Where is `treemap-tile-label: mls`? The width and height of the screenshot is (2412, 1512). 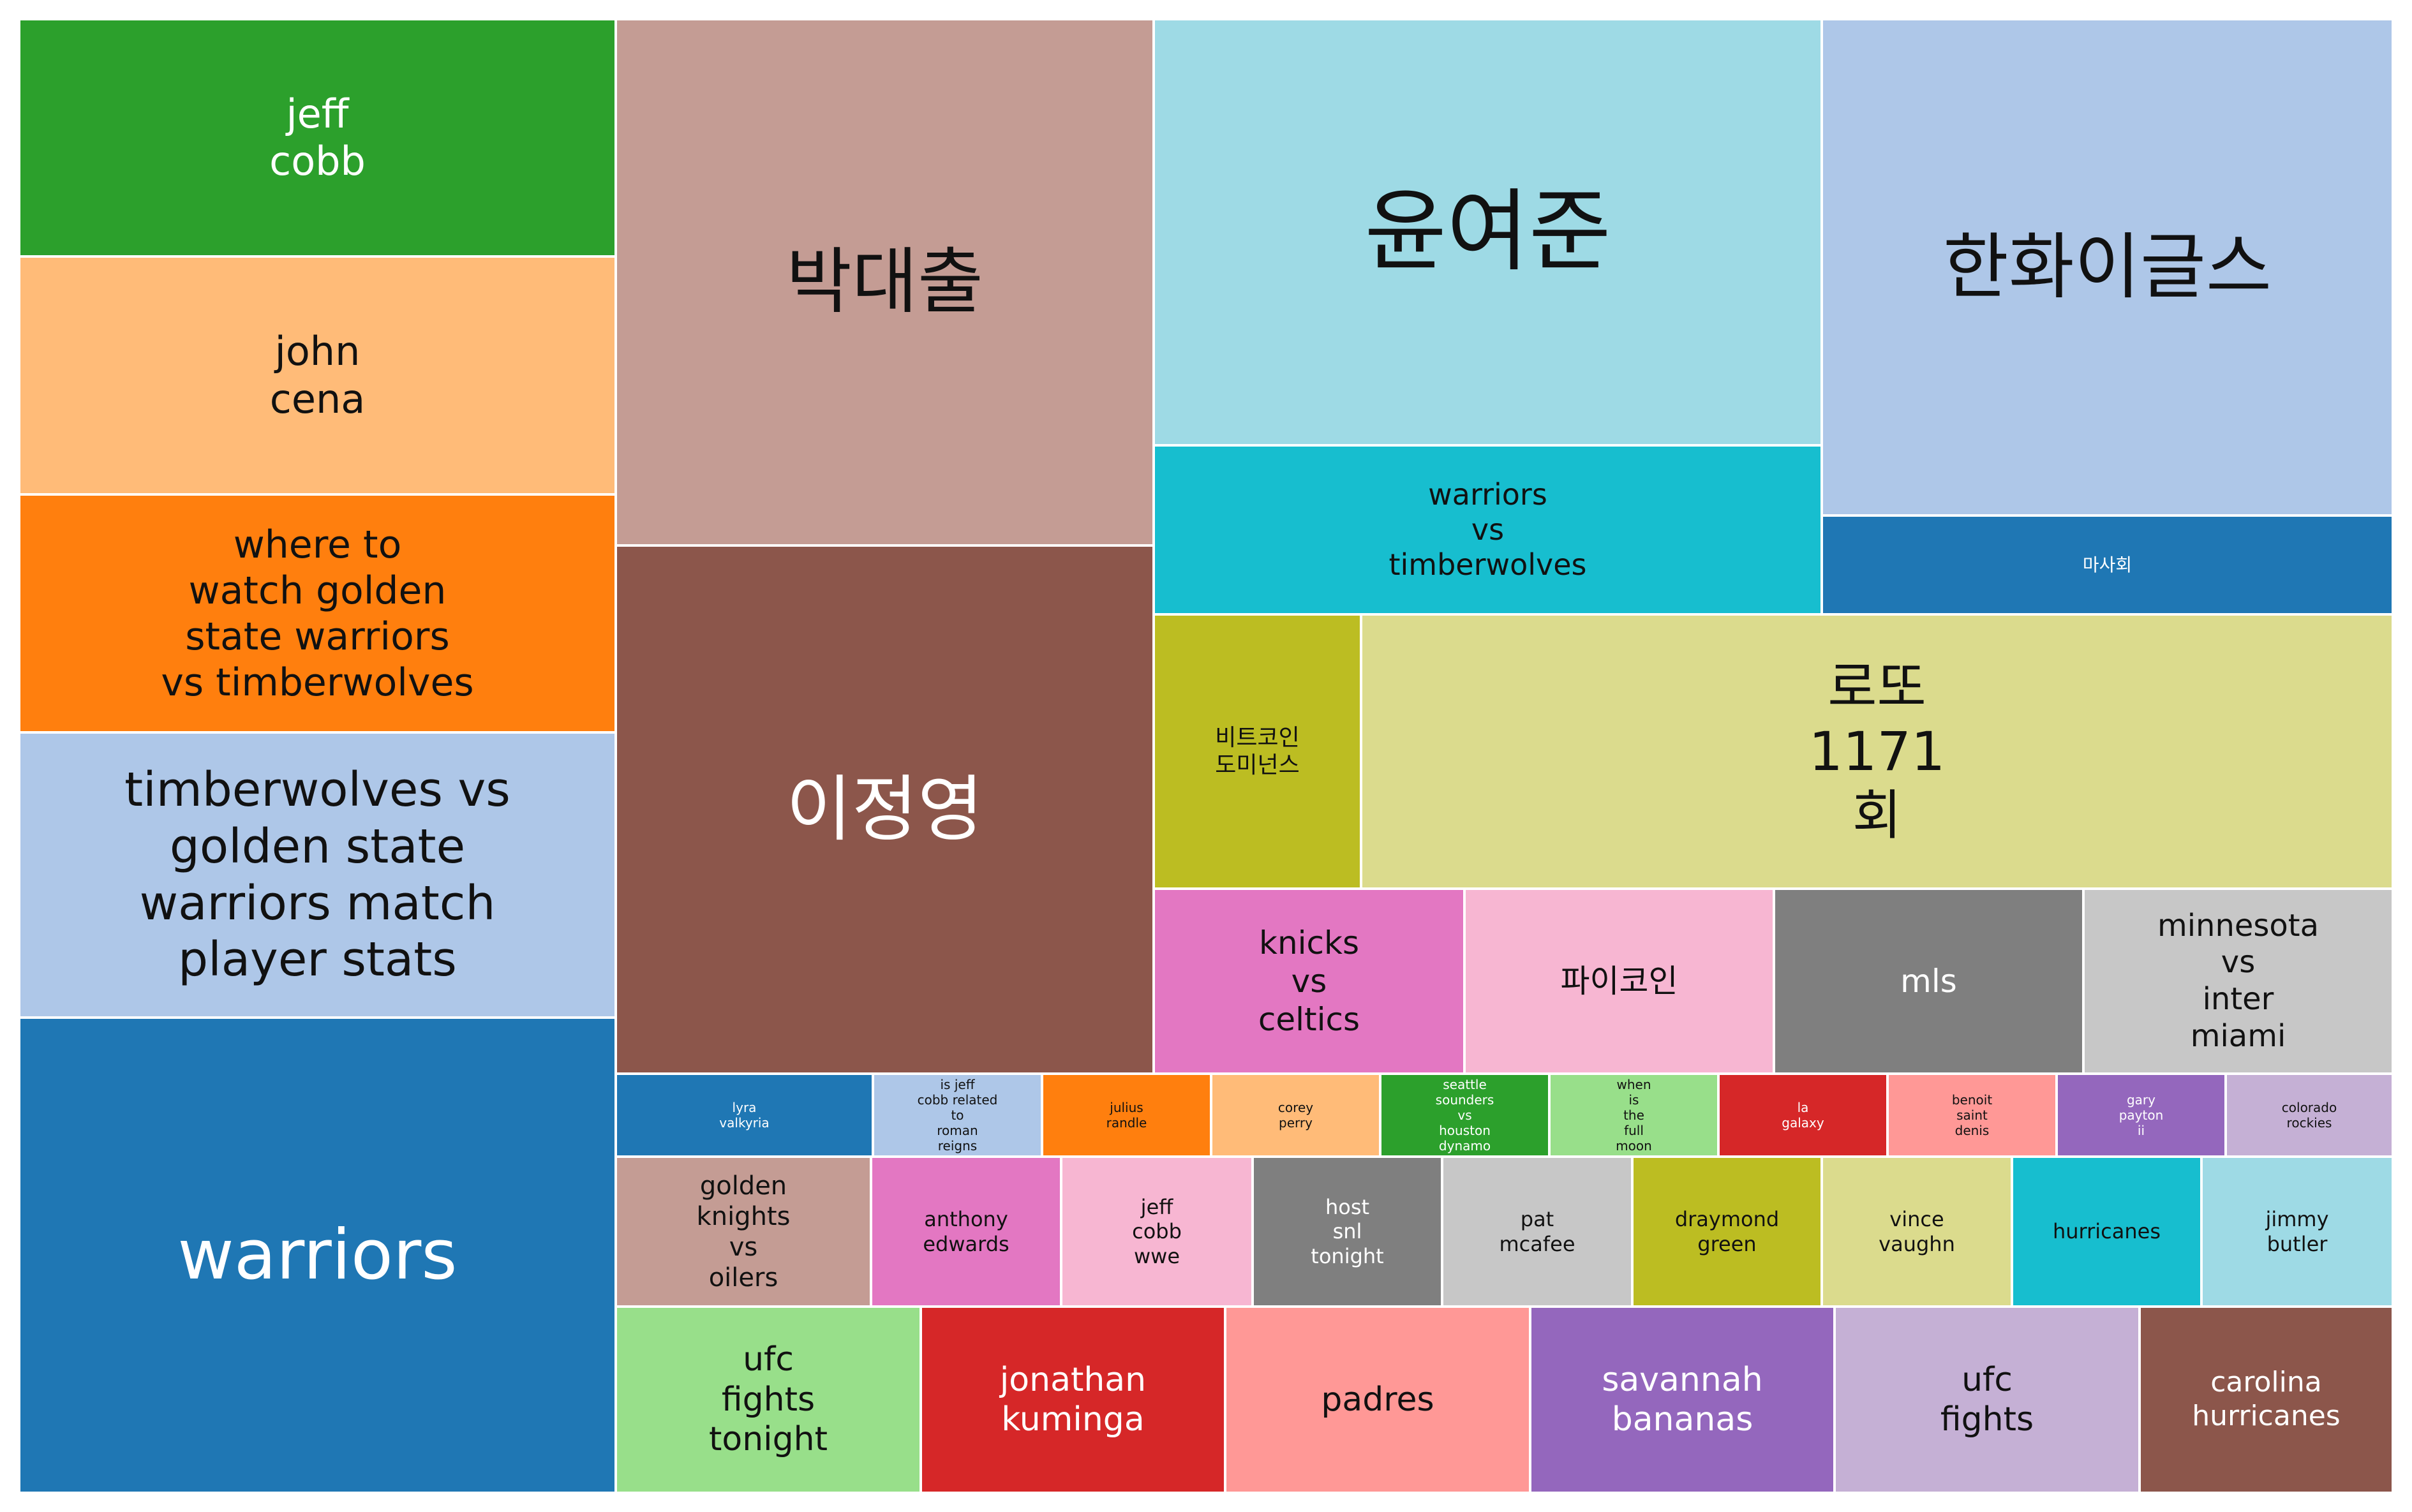 treemap-tile-label: mls is located at coordinates (1928, 981).